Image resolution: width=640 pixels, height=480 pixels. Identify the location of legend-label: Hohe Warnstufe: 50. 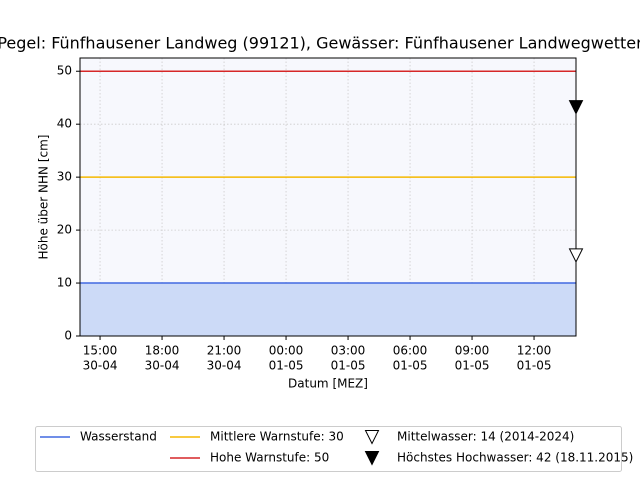
(269, 458).